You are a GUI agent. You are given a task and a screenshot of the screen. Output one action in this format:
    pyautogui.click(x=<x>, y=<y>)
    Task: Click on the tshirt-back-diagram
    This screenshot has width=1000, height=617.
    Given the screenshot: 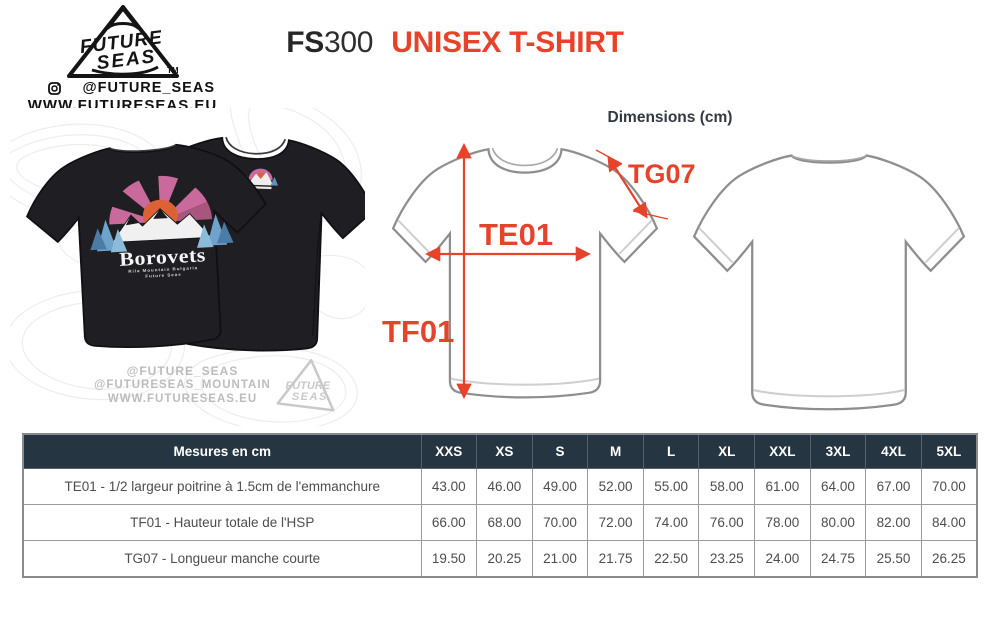 What is the action you would take?
    pyautogui.click(x=829, y=282)
    